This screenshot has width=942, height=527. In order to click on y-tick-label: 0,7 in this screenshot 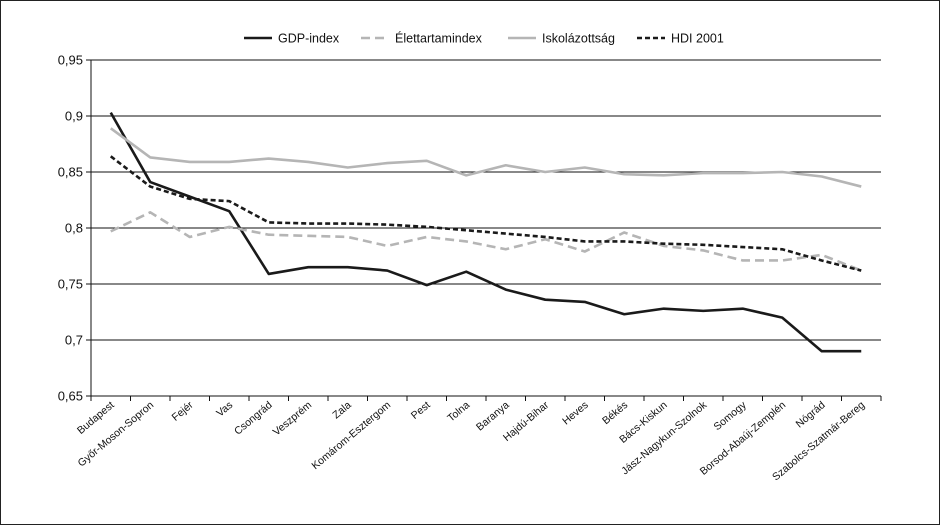, I will do `click(74, 340)`.